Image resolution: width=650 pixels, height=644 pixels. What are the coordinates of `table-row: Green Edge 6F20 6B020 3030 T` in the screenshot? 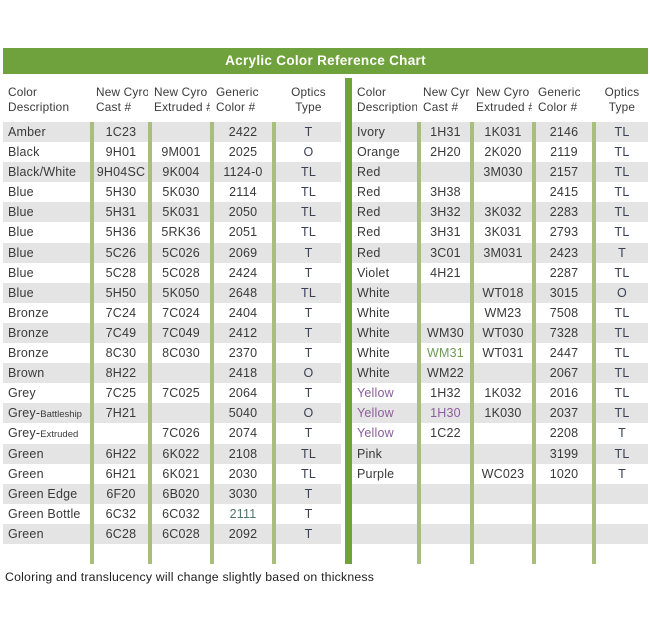 It's located at (172, 493).